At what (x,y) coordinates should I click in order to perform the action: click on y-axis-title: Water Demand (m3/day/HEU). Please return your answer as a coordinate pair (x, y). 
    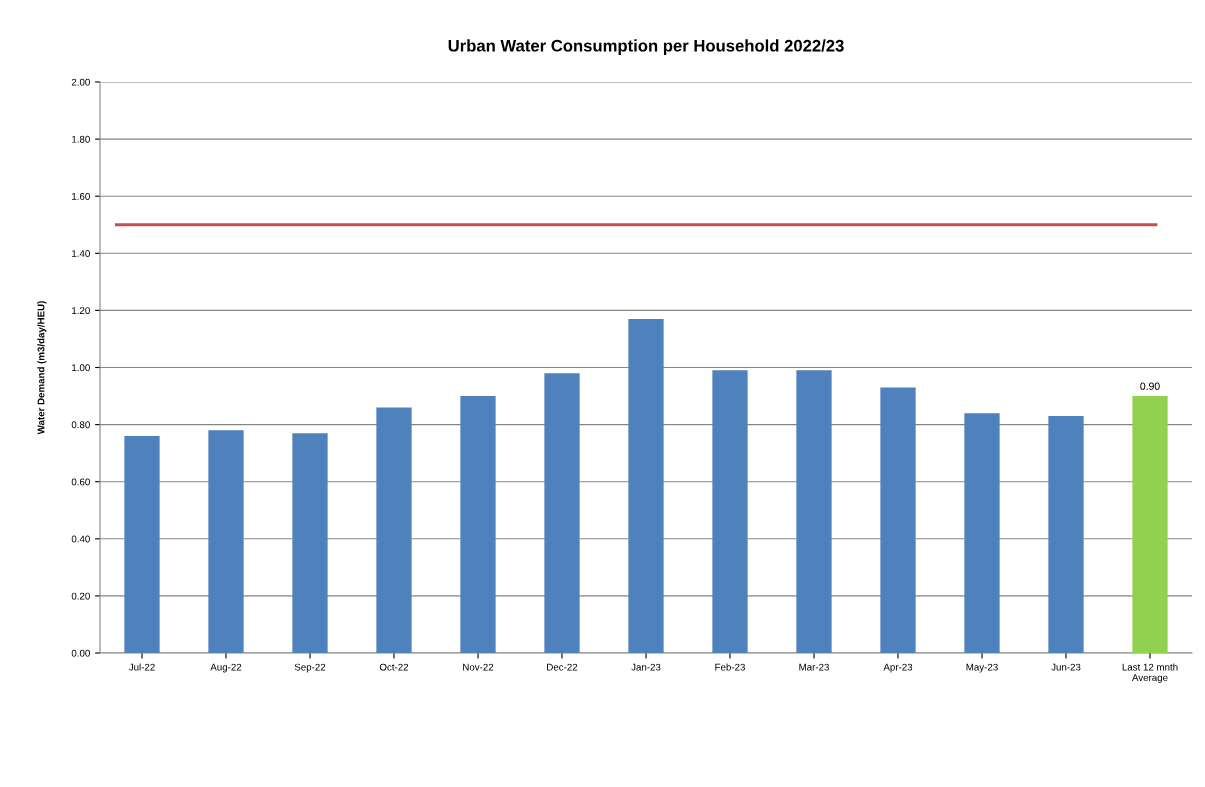
    Looking at the image, I should click on (42, 368).